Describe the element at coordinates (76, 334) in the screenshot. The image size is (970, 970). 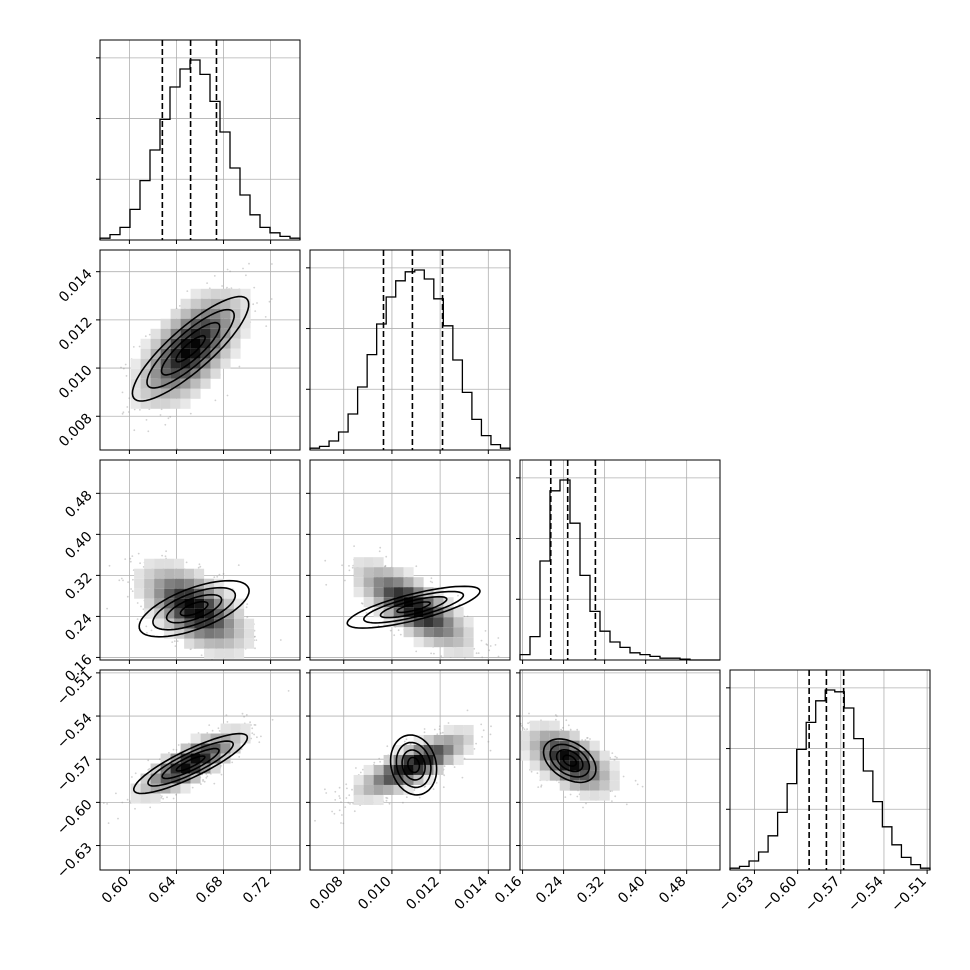
I see `y-tick-label: 0.012` at that location.